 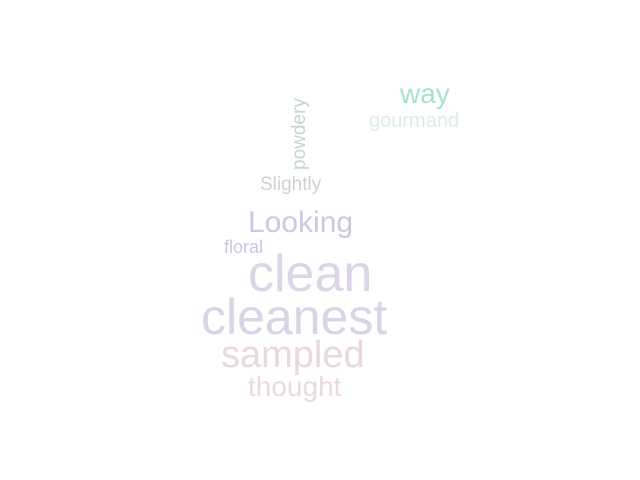 What do you see at coordinates (293, 355) in the screenshot?
I see `word-sampled: sampled` at bounding box center [293, 355].